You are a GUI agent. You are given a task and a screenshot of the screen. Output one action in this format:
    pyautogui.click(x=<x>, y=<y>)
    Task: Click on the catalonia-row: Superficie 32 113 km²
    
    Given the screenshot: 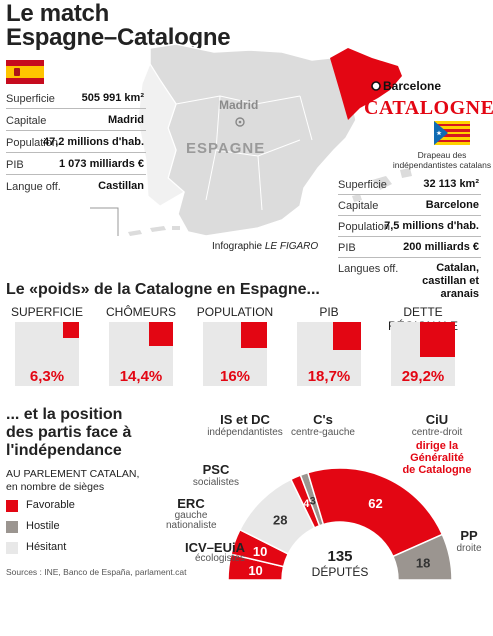 What is the action you would take?
    pyautogui.click(x=409, y=185)
    